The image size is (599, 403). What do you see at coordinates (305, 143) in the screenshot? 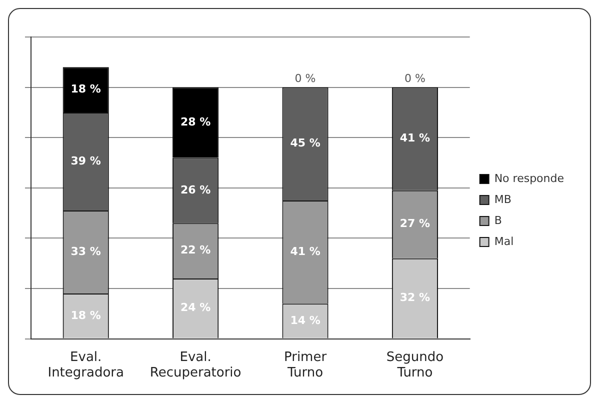
I see `data-label: 45 %` at bounding box center [305, 143].